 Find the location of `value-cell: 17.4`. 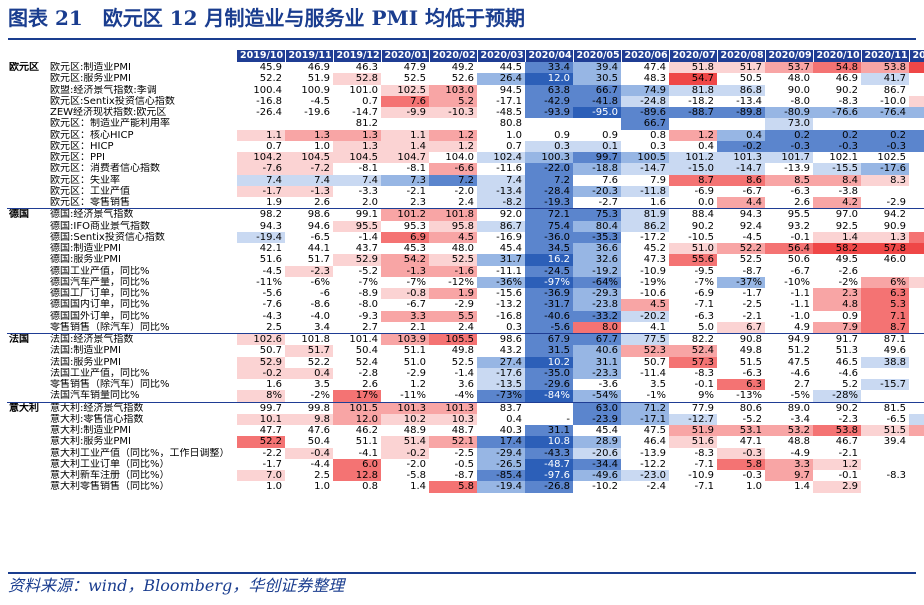

value-cell: 17.4 is located at coordinates (501, 442).